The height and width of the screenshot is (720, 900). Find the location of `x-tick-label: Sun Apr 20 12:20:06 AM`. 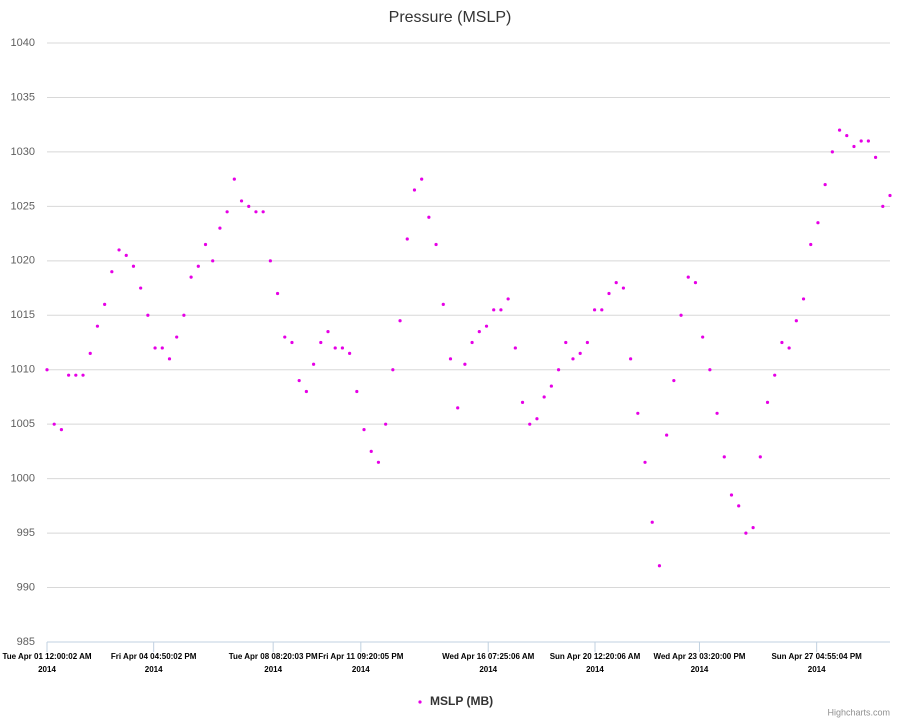

x-tick-label: Sun Apr 20 12:20:06 AM is located at coordinates (595, 656).